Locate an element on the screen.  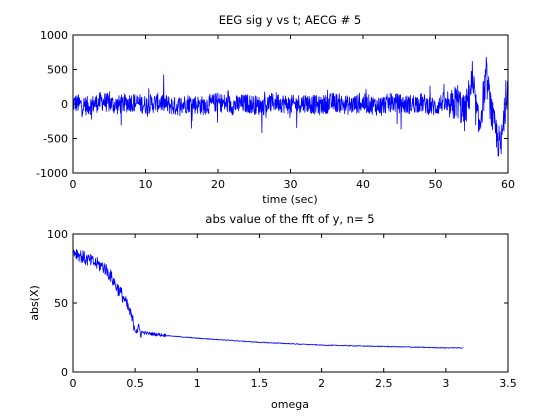
eeg-y-tick-label: 1000 is located at coordinates (54, 35).